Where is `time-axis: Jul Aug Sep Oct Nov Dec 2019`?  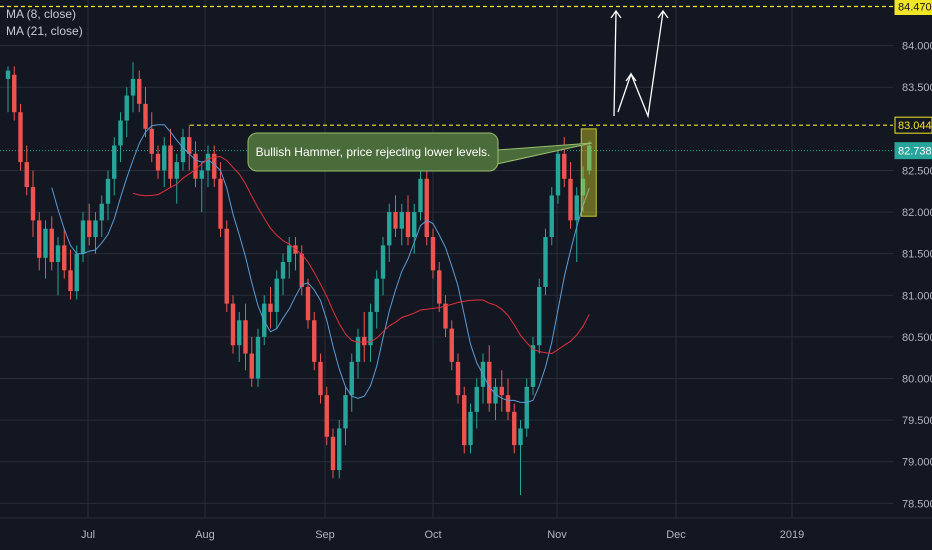 time-axis: Jul Aug Sep Oct Nov Dec 2019 is located at coordinates (466, 529).